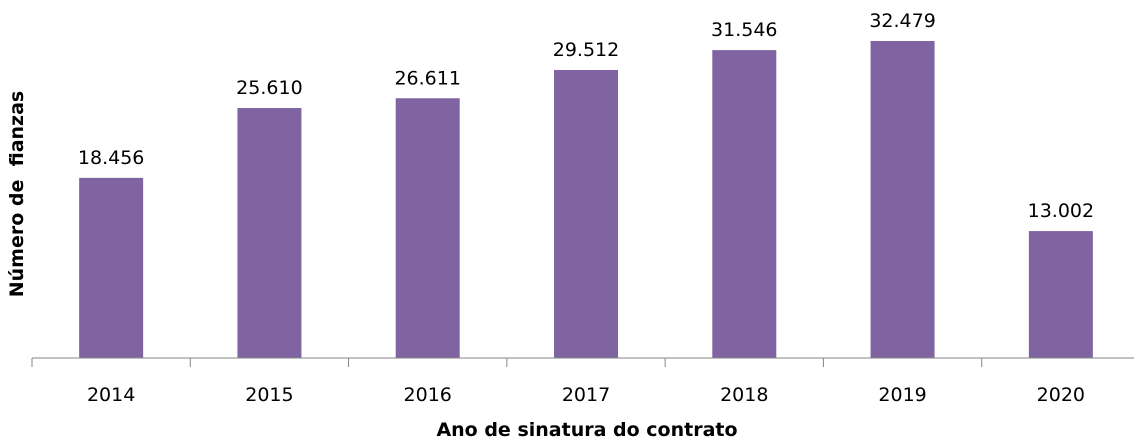 The height and width of the screenshot is (442, 1134). Describe the element at coordinates (111, 395) in the screenshot. I see `x-tick-label-2014: 2014` at that location.